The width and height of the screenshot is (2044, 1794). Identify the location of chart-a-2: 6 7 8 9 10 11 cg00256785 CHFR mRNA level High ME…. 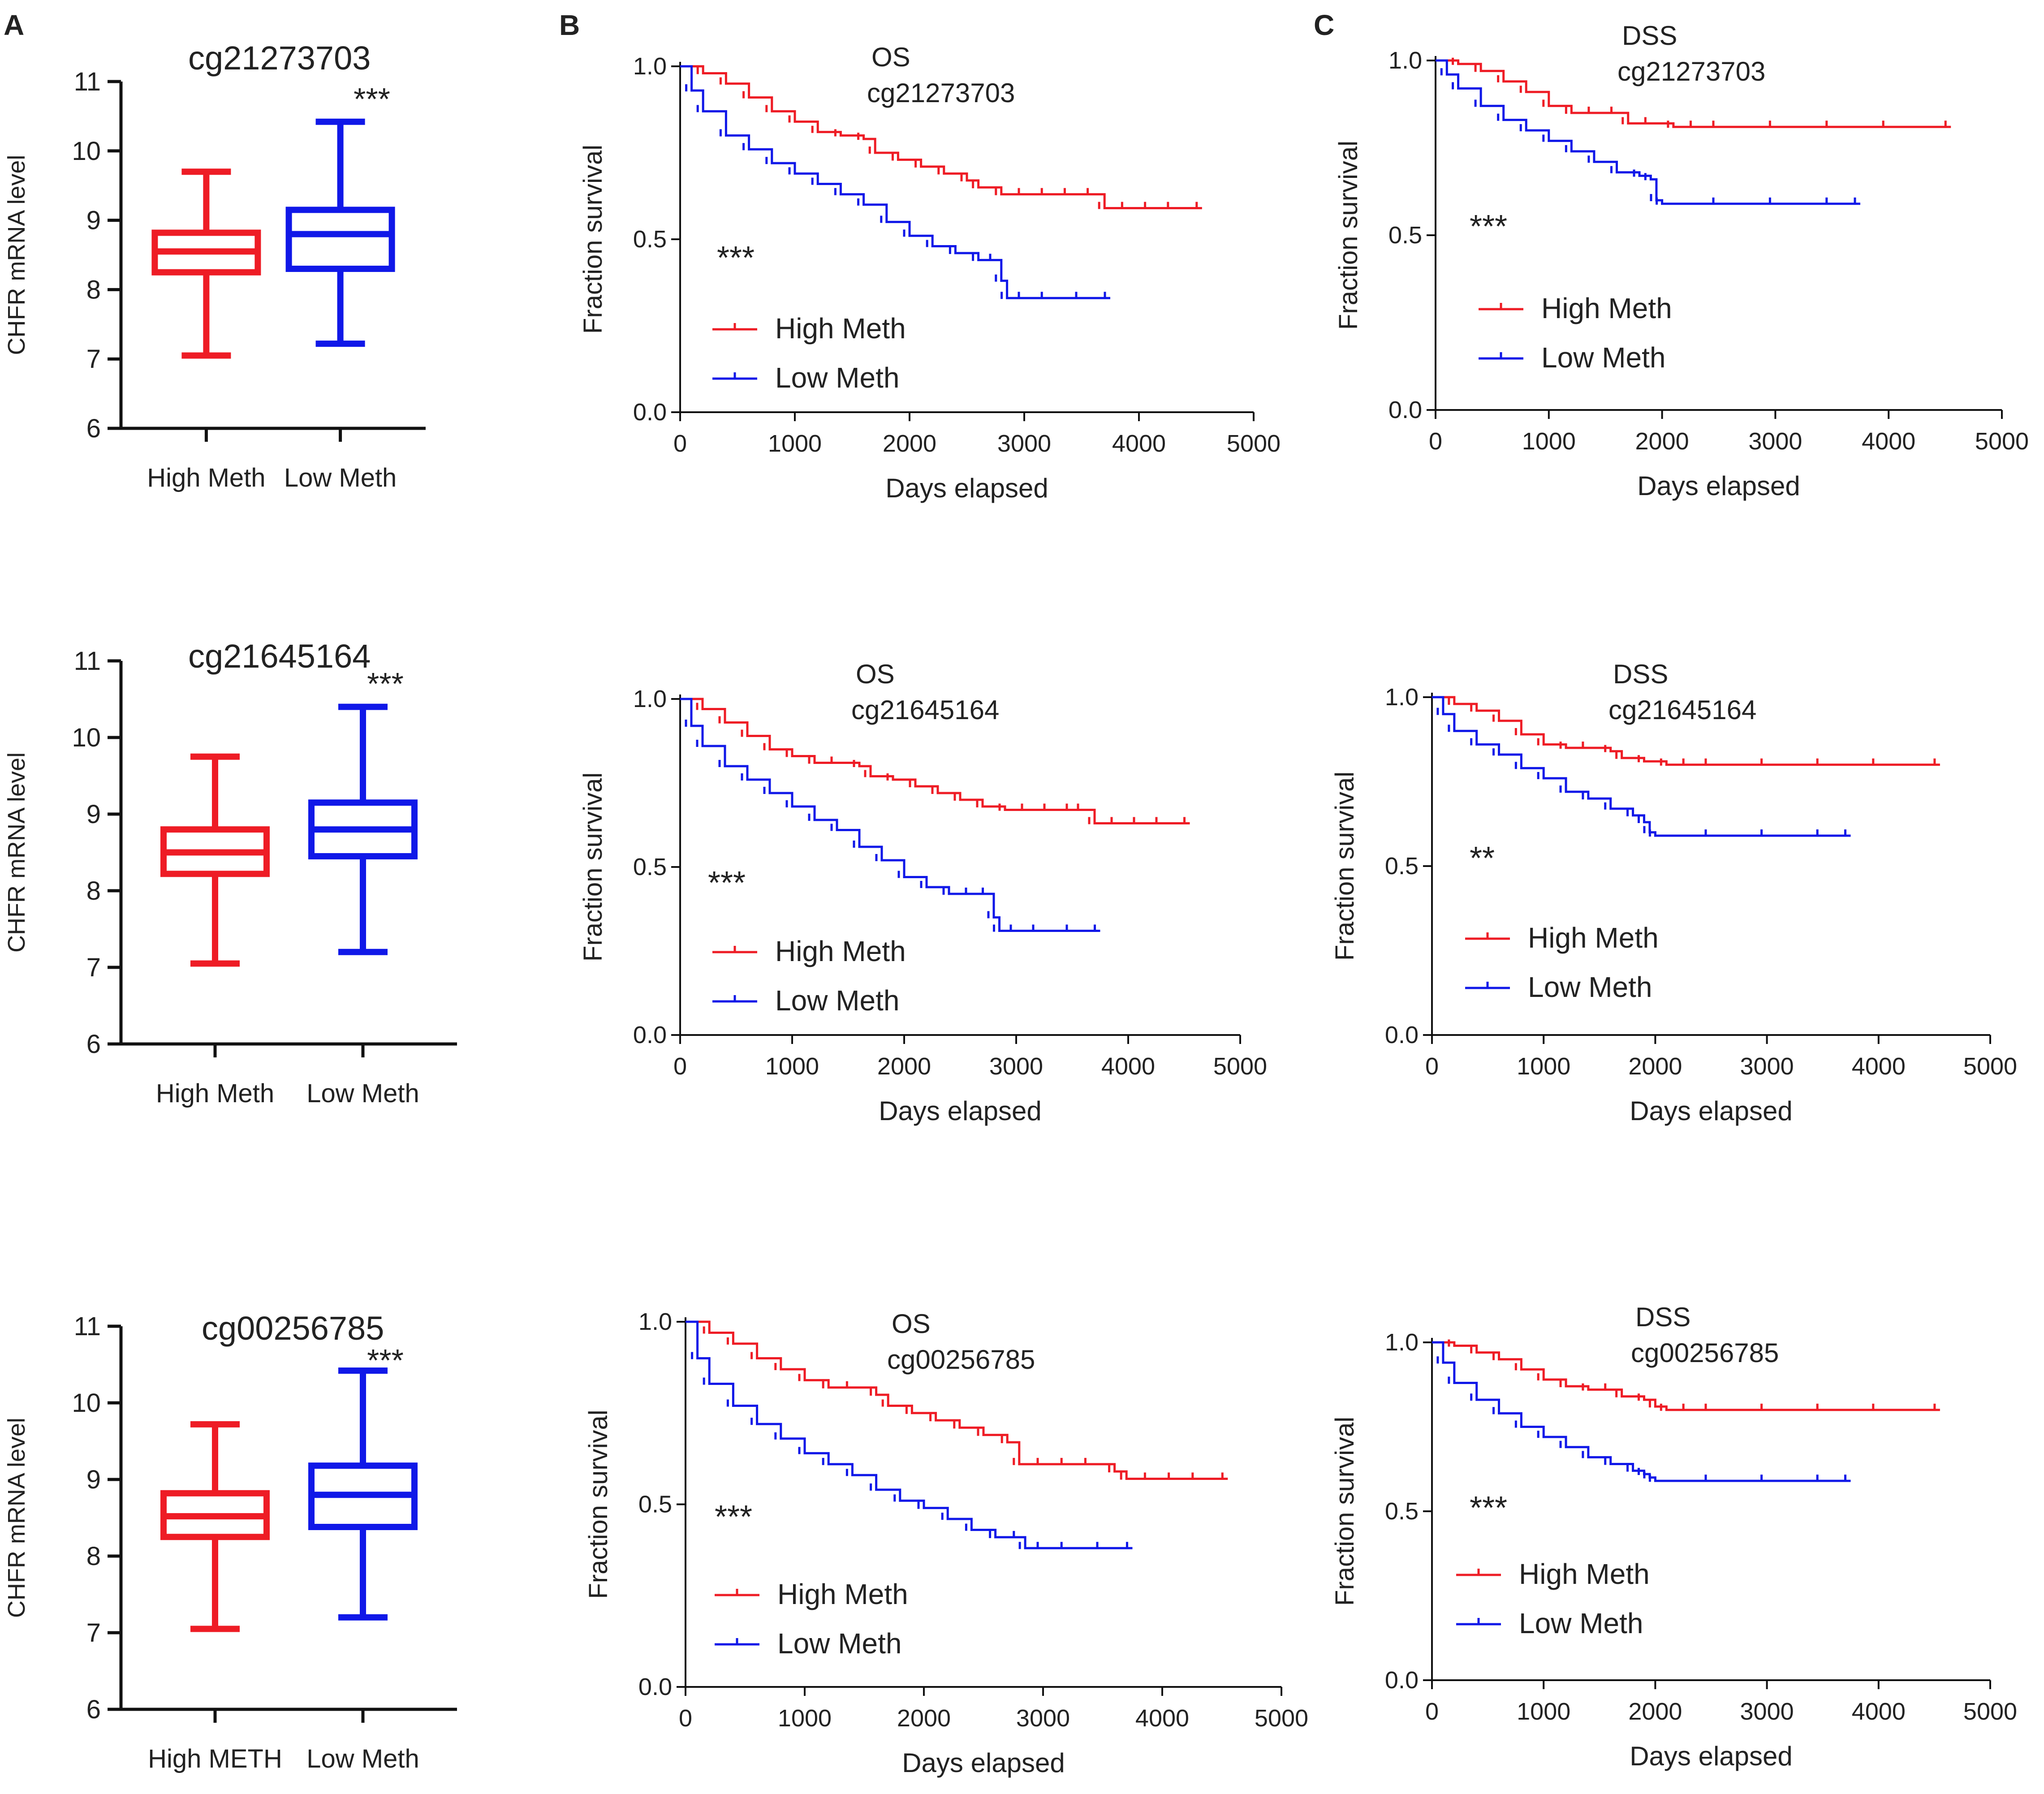
(230, 1541).